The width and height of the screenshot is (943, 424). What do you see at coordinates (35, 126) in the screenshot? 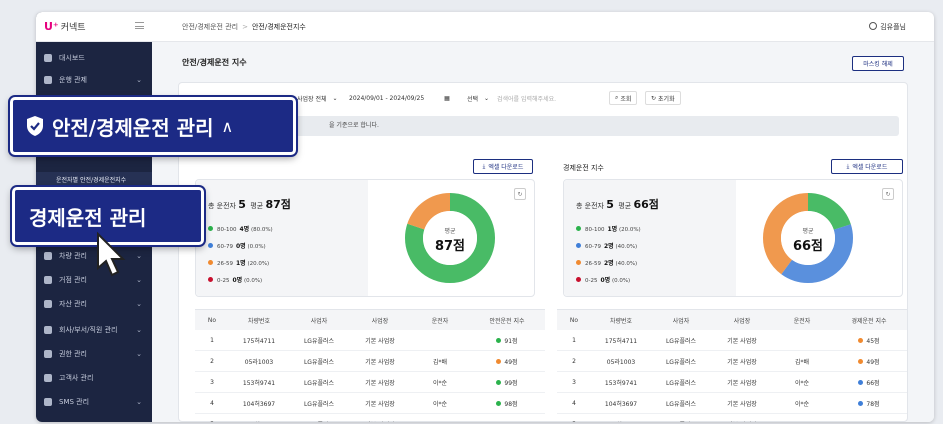
I see `shield-check-icon` at bounding box center [35, 126].